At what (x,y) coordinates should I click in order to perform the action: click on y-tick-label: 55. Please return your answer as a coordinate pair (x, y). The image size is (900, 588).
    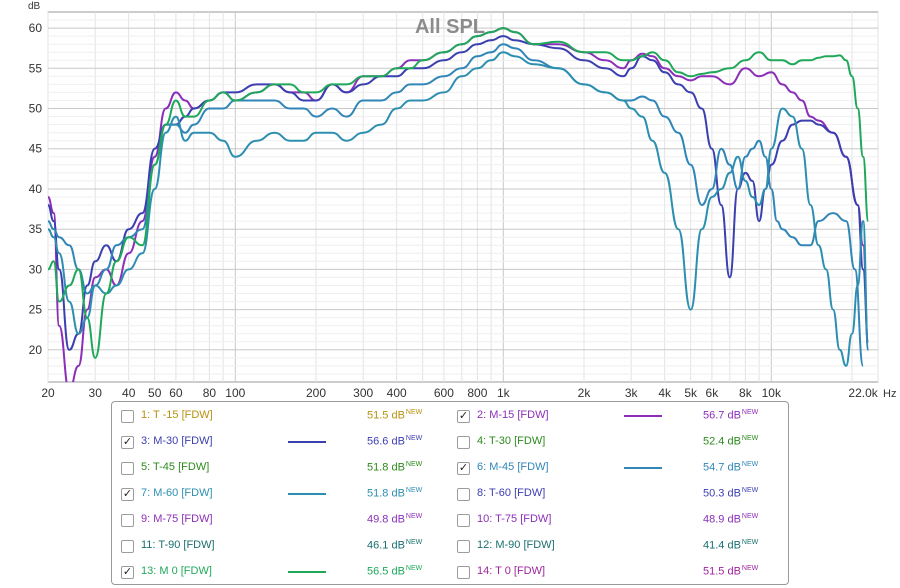
    Looking at the image, I should click on (36, 68).